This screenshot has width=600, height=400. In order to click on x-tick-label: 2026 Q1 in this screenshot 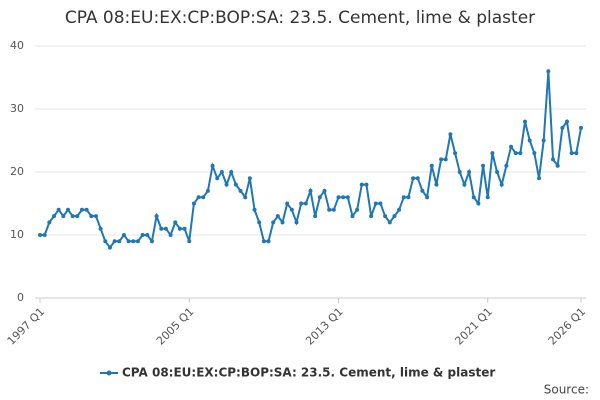, I will do `click(567, 326)`.